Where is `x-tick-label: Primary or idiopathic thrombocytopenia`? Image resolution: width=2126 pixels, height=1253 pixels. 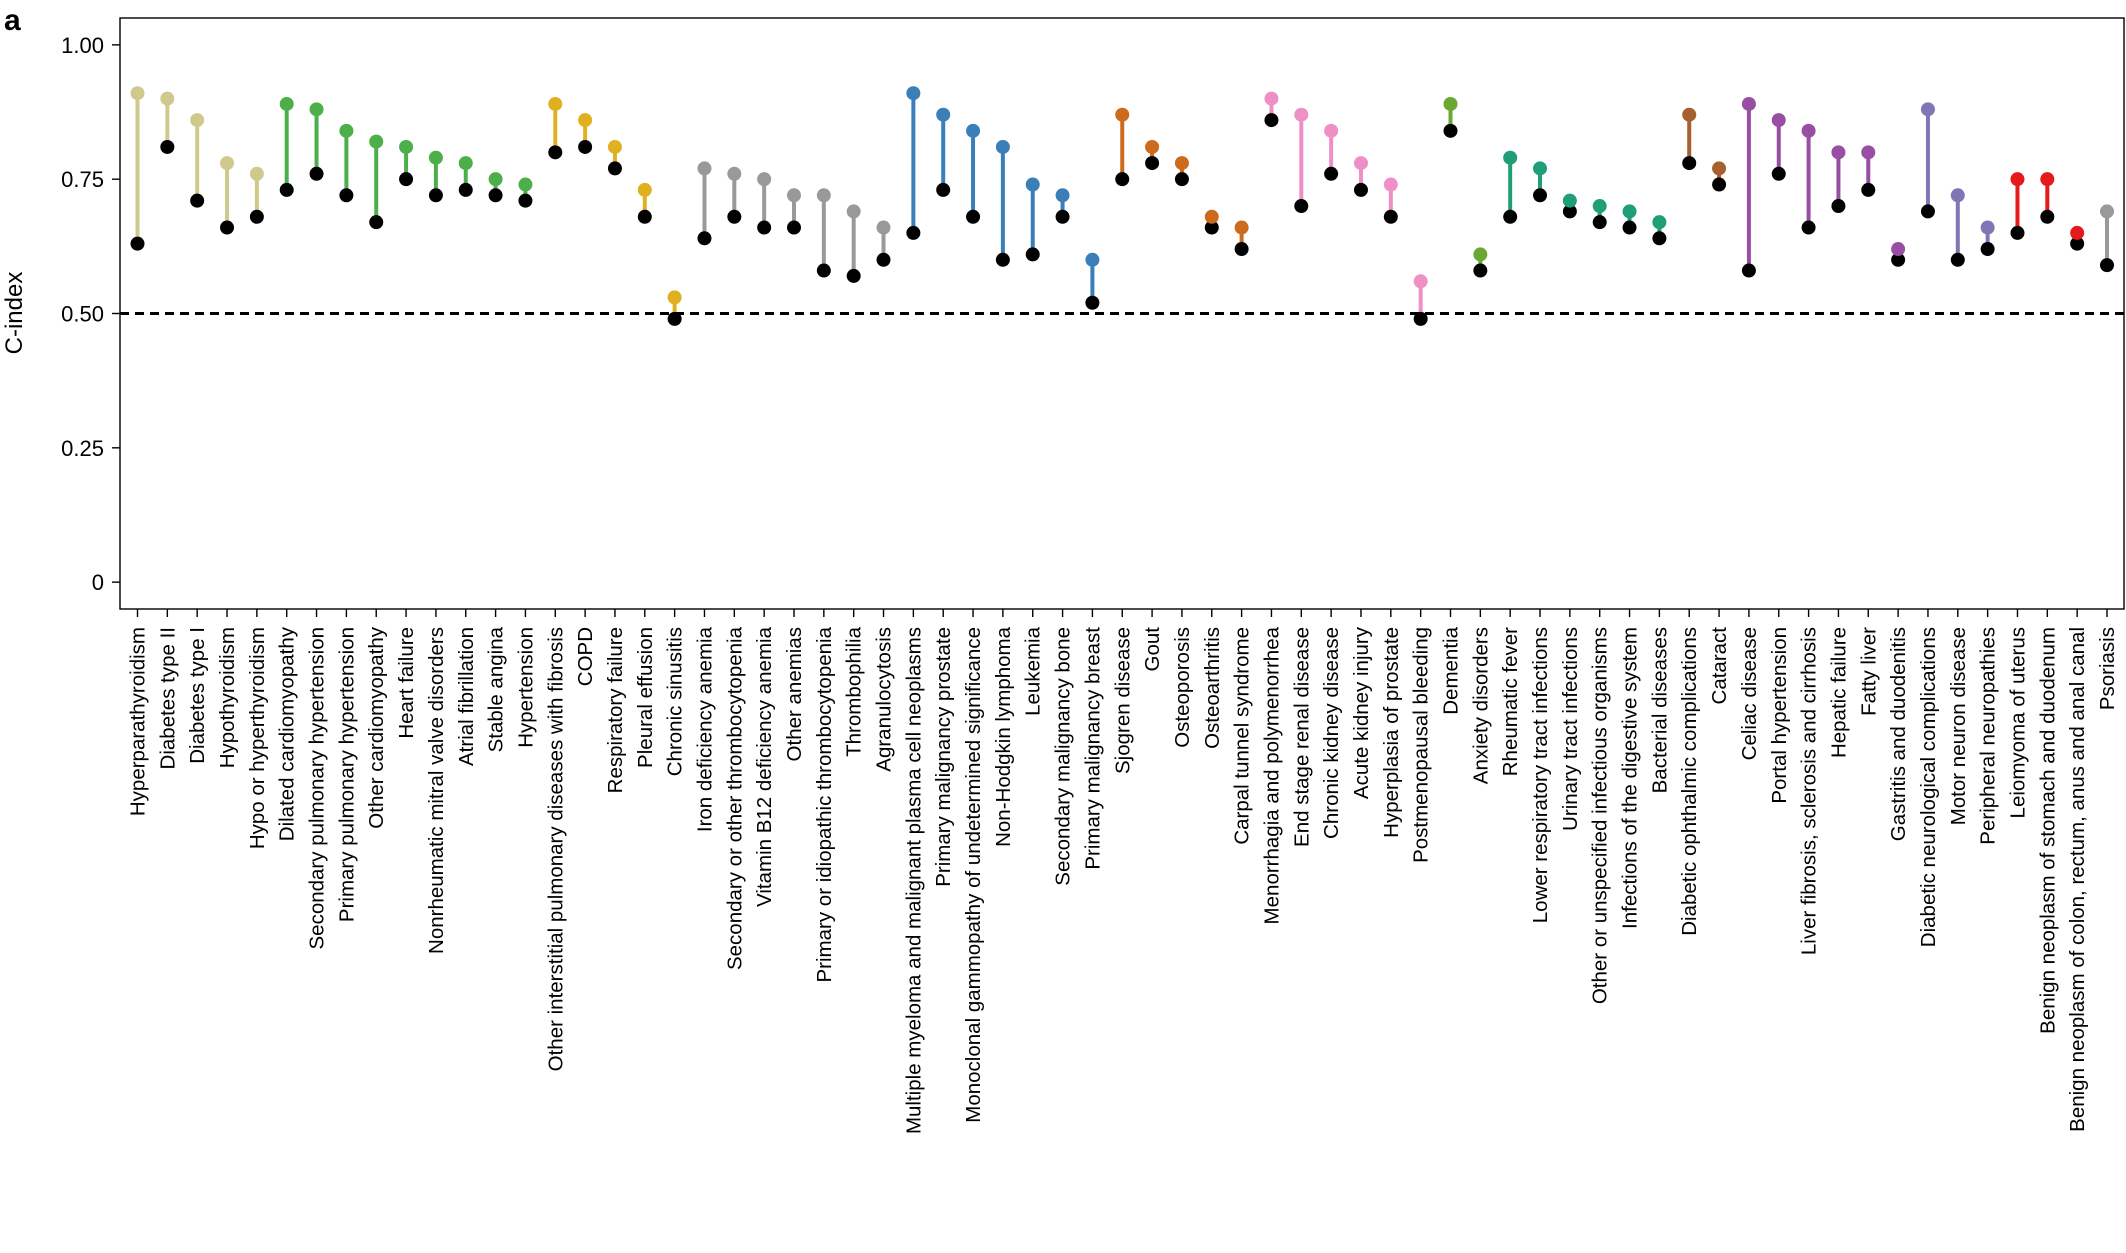 x-tick-label: Primary or idiopathic thrombocytopenia is located at coordinates (824, 804).